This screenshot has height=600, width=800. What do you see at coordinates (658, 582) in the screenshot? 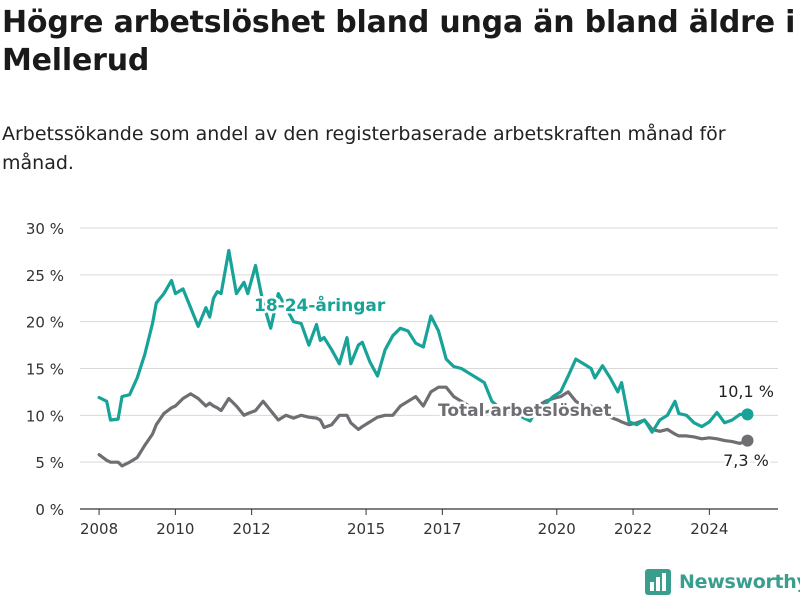
I see `bar-chart-logo-icon` at bounding box center [658, 582].